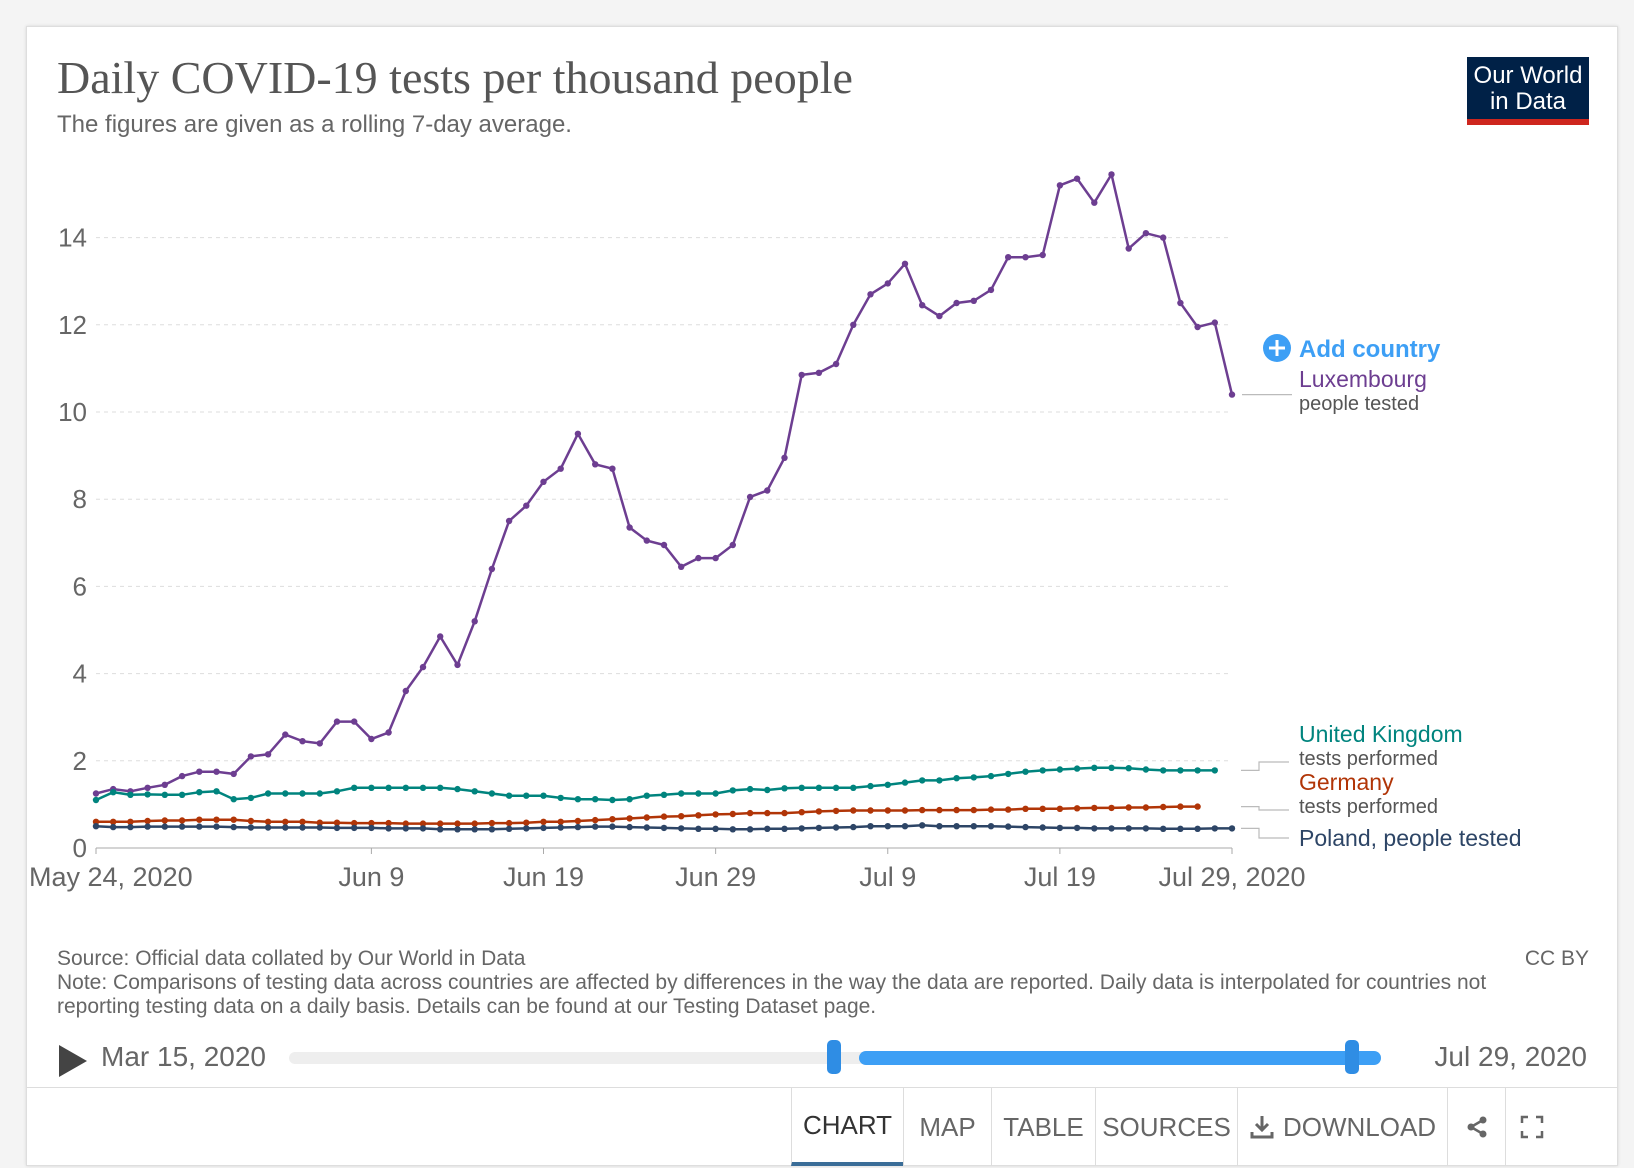 The height and width of the screenshot is (1168, 1634). I want to click on tab-map-label: MAP, so click(947, 1126).